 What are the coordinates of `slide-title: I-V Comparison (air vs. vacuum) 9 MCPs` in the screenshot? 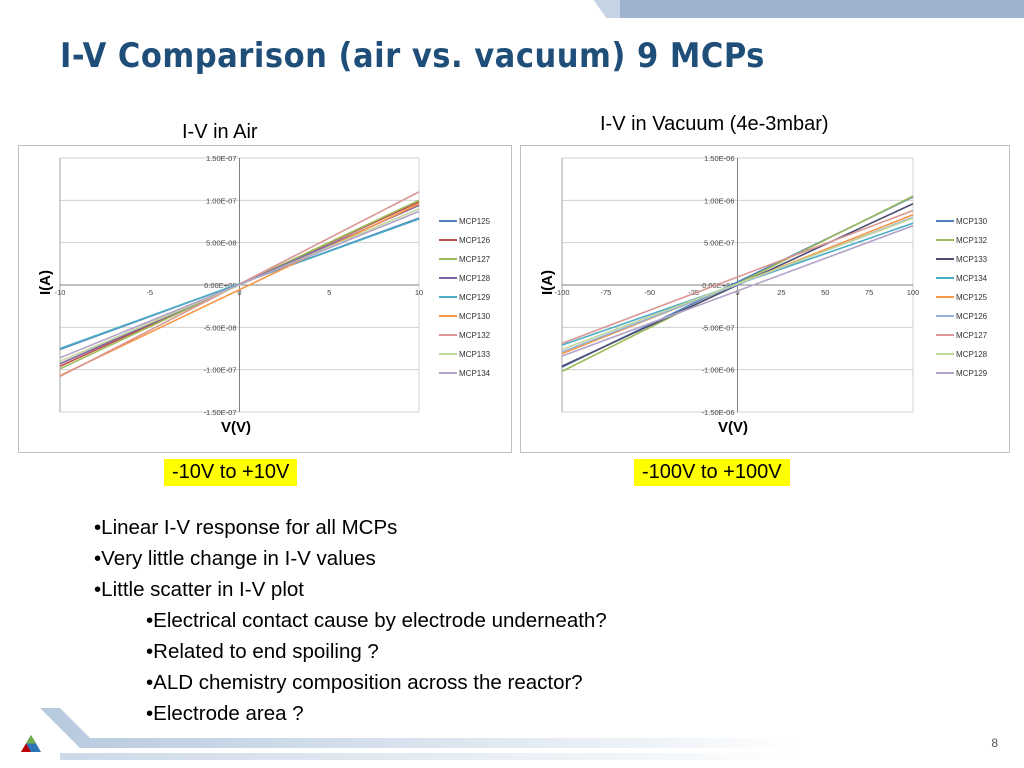 It's located at (412, 56).